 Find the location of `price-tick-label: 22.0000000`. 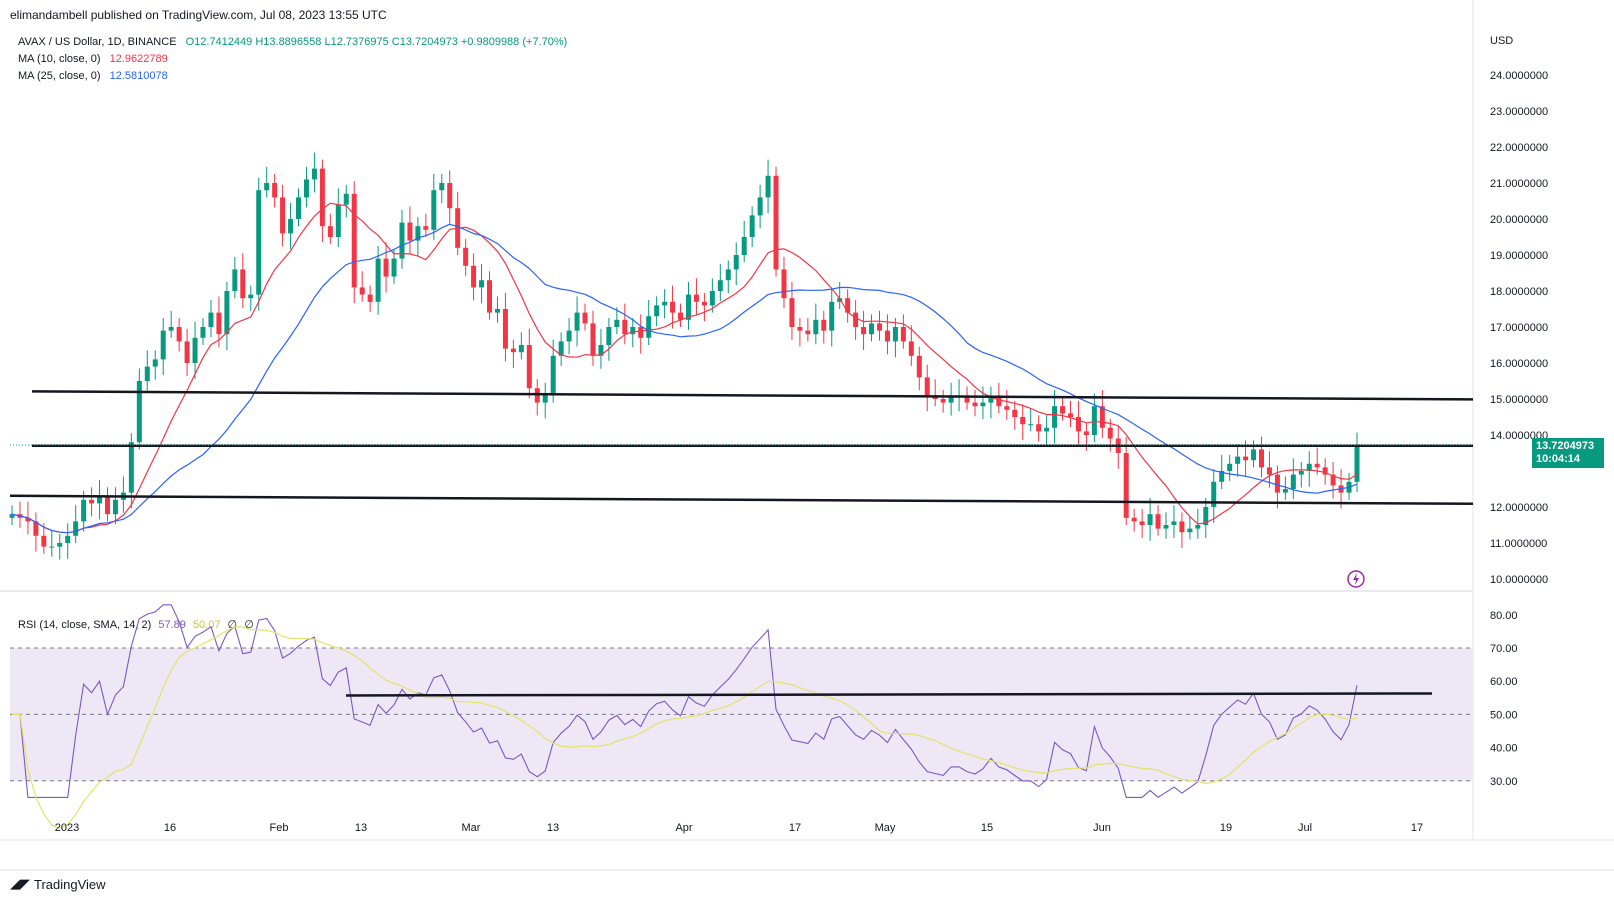

price-tick-label: 22.0000000 is located at coordinates (1519, 148).